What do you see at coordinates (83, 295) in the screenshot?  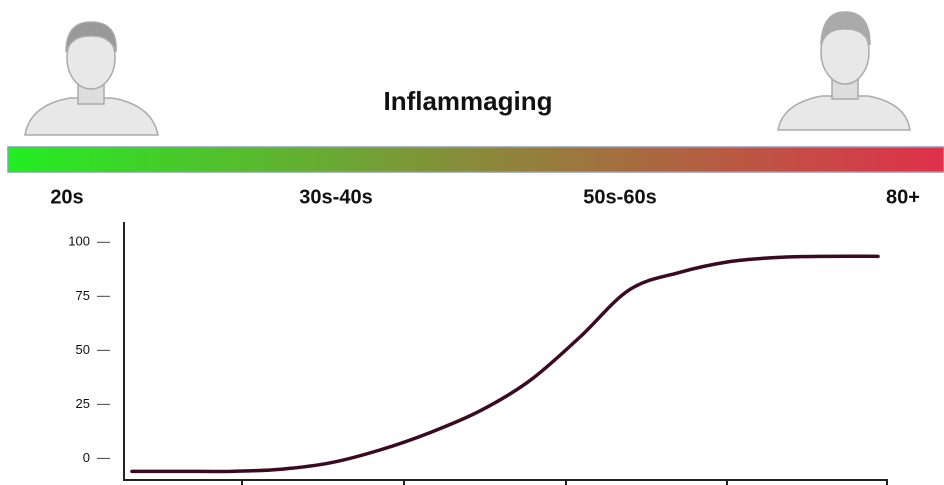 I see `y-tick-label: 75` at bounding box center [83, 295].